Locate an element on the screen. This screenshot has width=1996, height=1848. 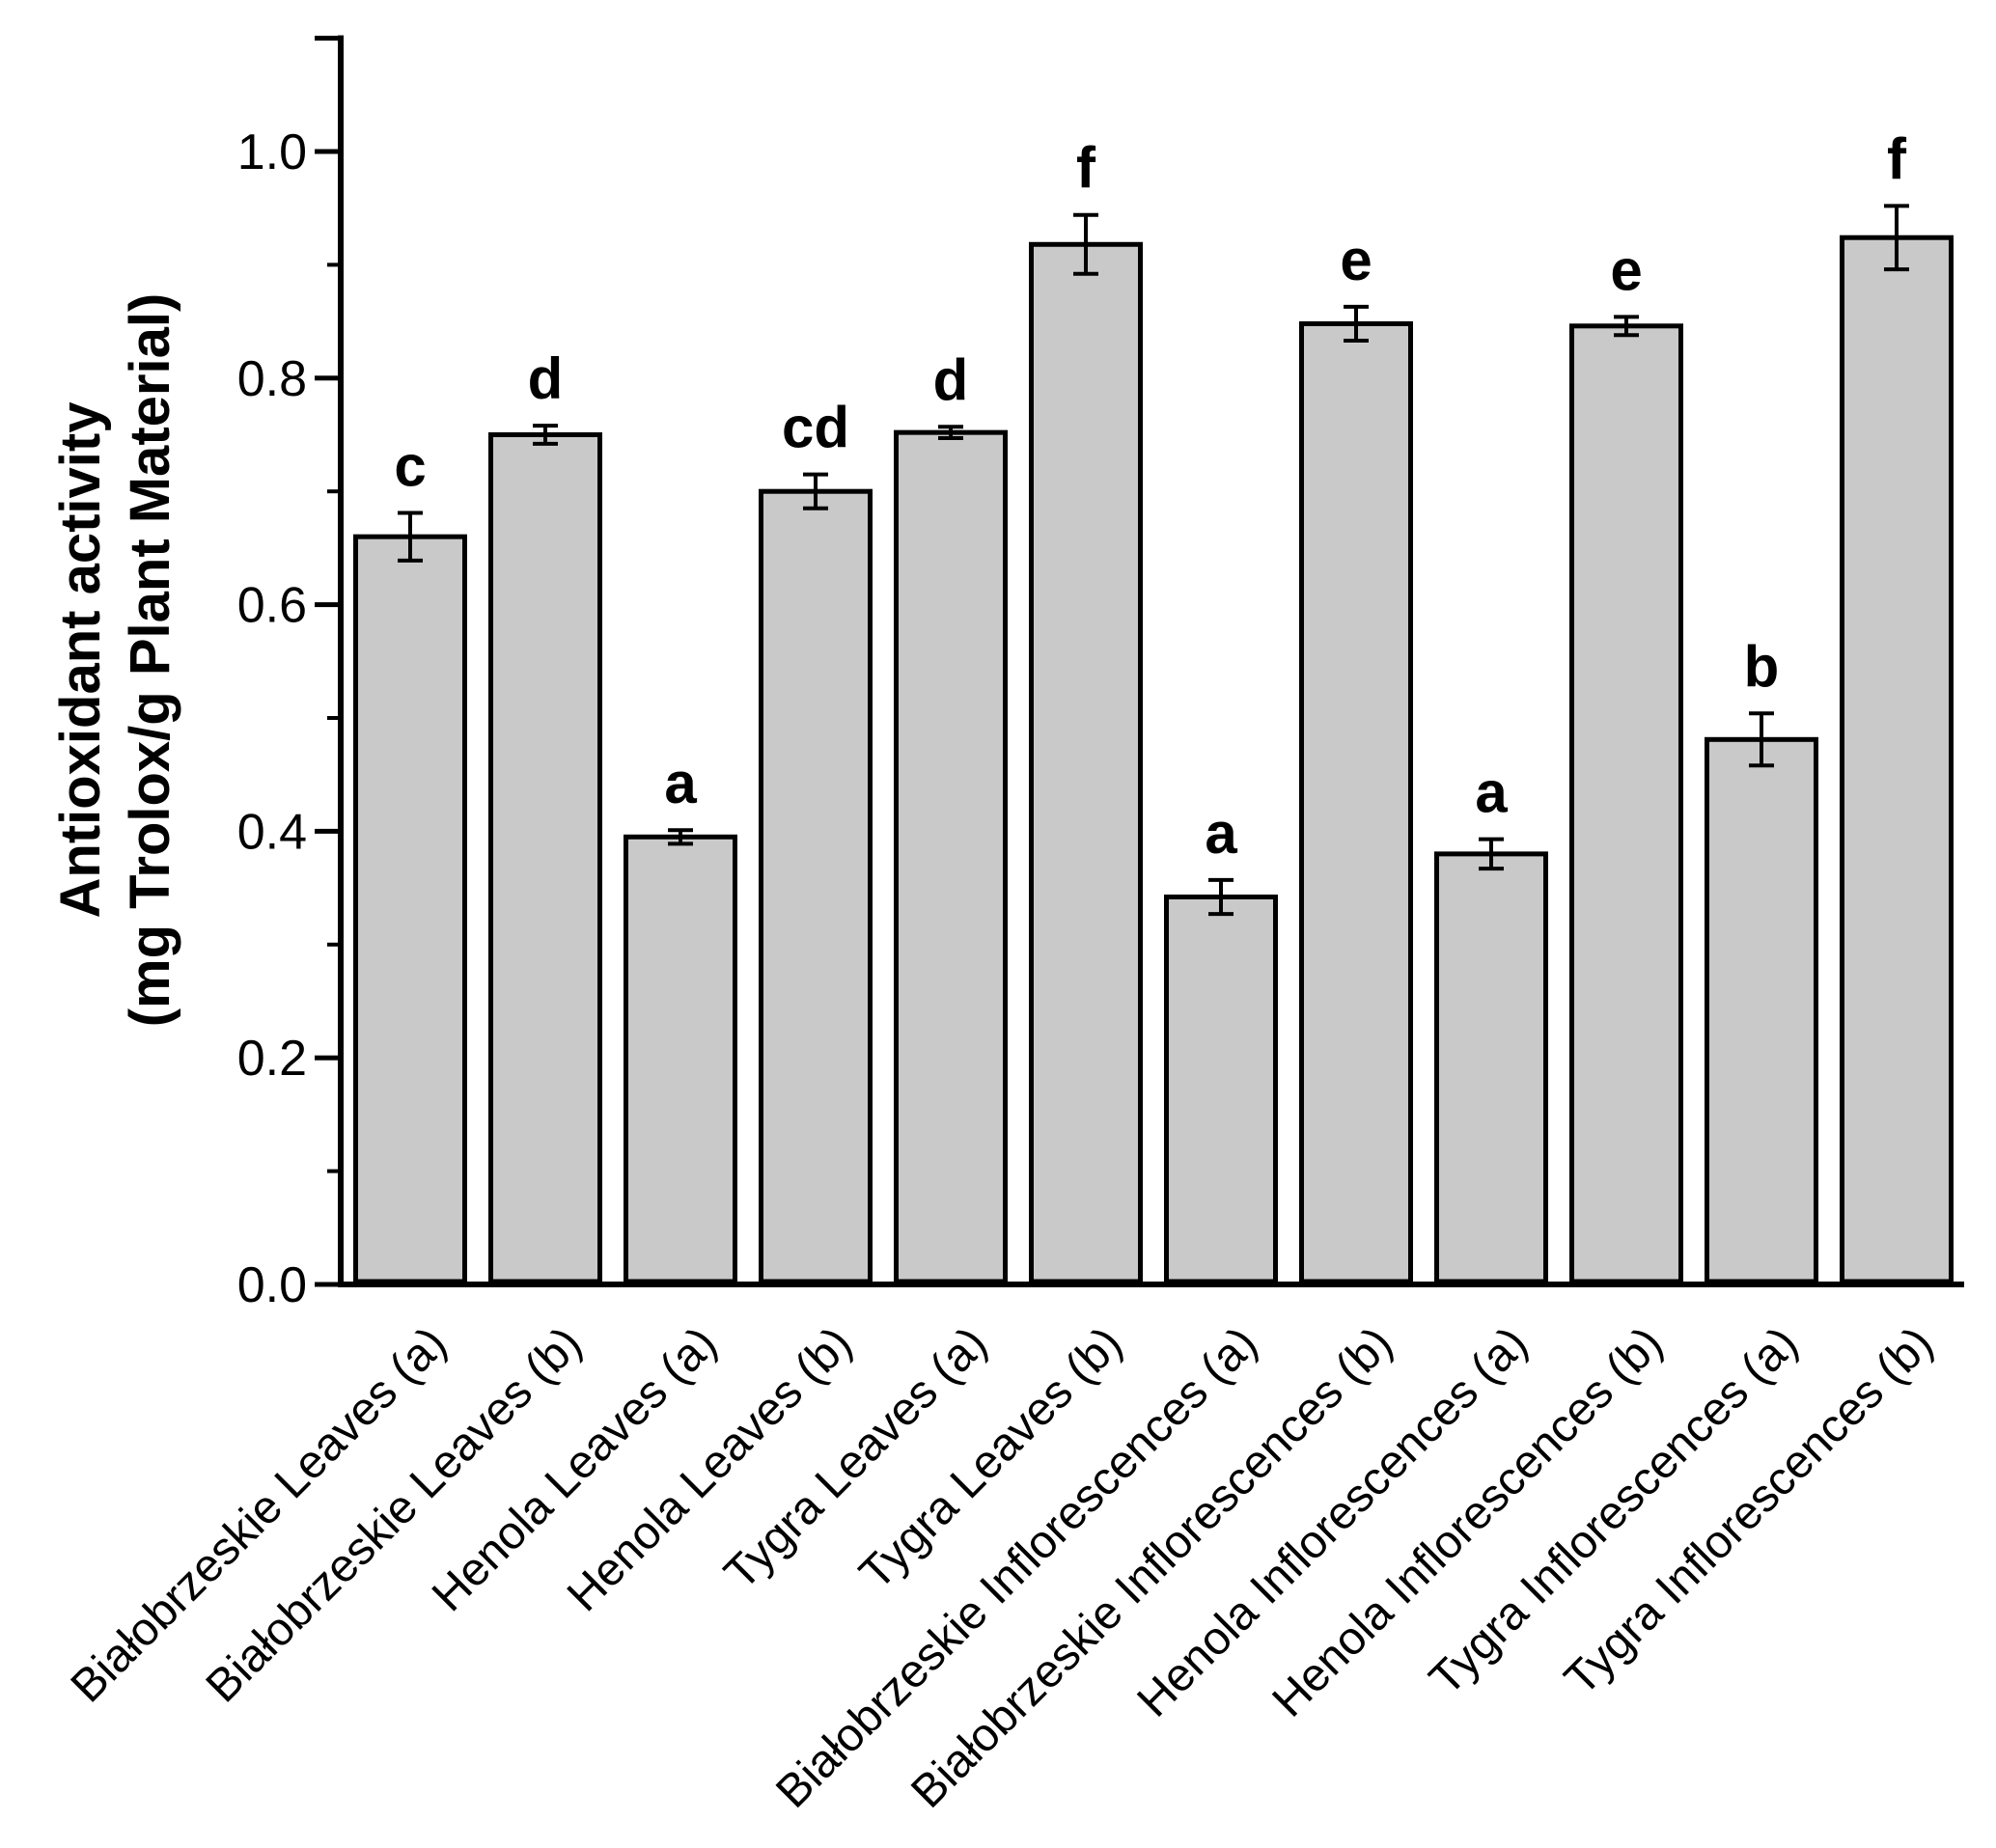
y-tick-label: 0.4 is located at coordinates (272, 832).